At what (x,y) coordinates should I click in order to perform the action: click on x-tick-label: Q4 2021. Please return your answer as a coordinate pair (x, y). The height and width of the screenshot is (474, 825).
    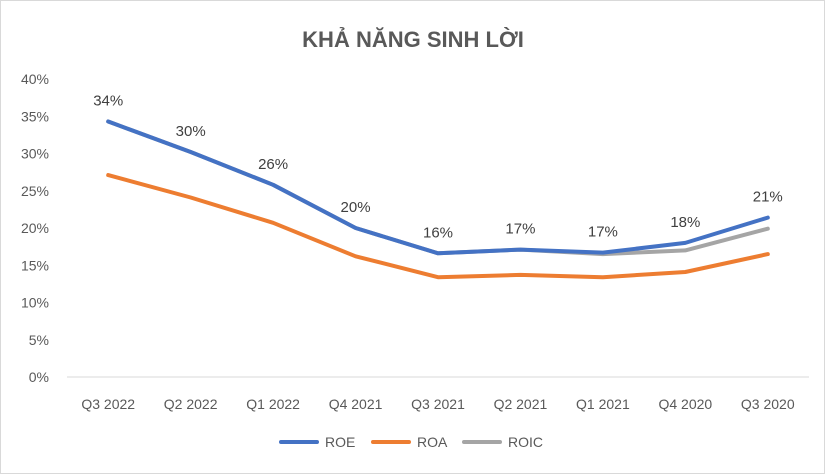
    Looking at the image, I should click on (356, 404).